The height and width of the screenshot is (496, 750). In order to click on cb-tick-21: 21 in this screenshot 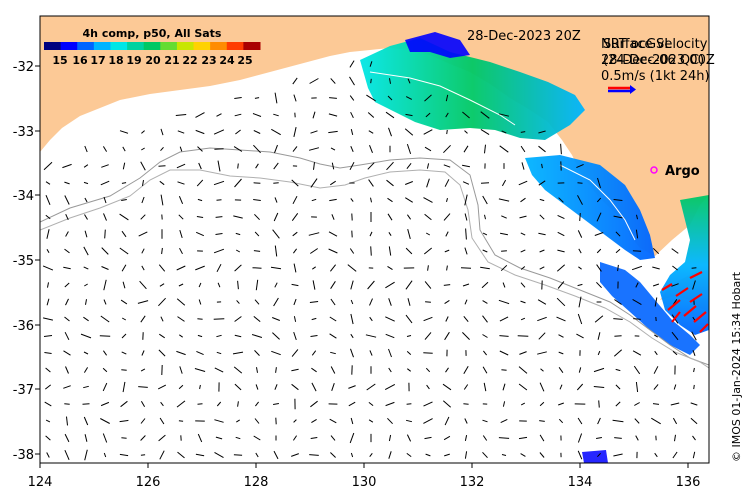, I will do `click(171, 60)`.